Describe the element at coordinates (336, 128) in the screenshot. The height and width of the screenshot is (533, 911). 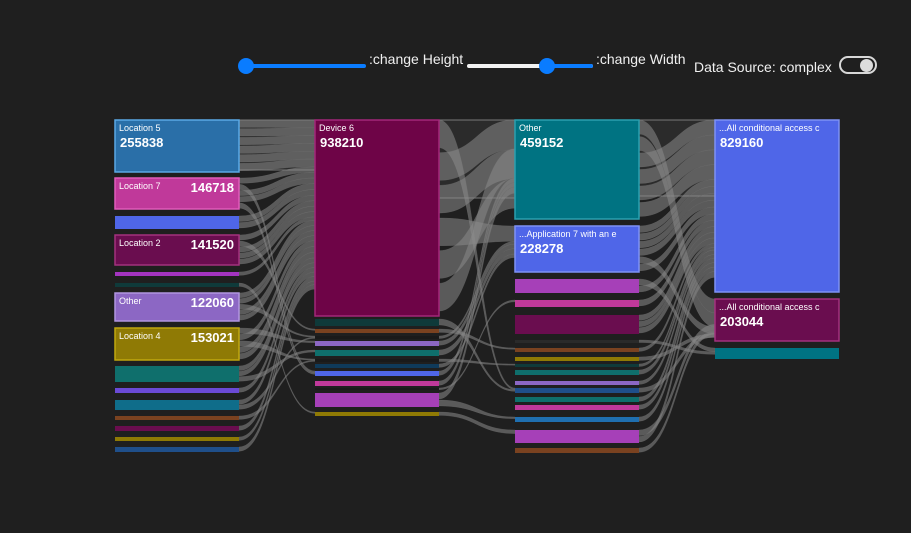
I see `node-label: Device 6` at that location.